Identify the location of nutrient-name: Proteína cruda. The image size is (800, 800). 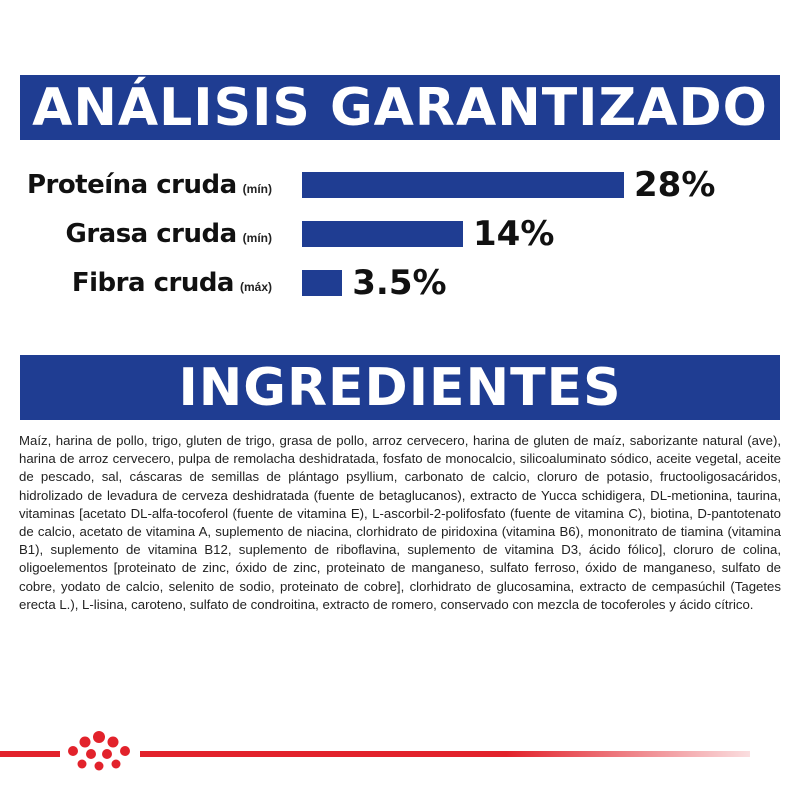
(131, 185).